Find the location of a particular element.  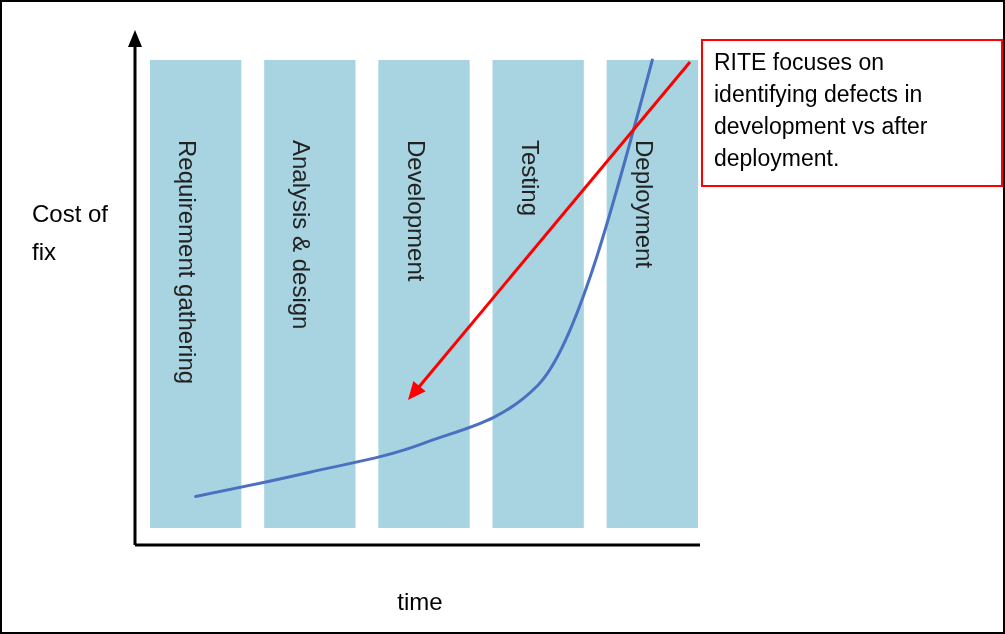

x-tick-label: Testing is located at coordinates (530, 178).